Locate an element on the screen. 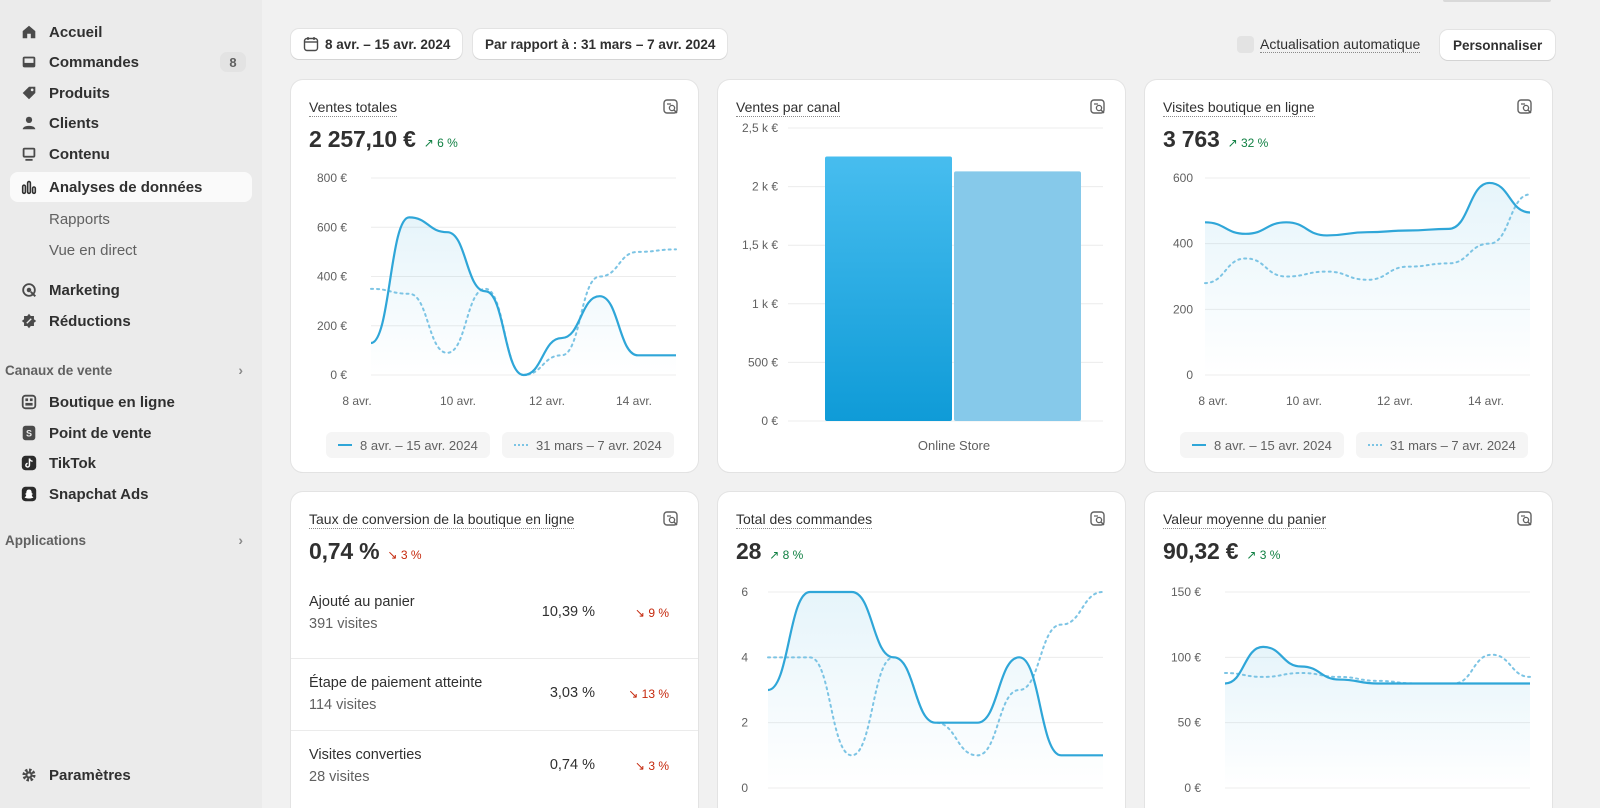 This screenshot has height=808, width=1600. total-orders-card: Total des commandes 28 ↗ 8 % 6 4 2 0 is located at coordinates (921, 650).